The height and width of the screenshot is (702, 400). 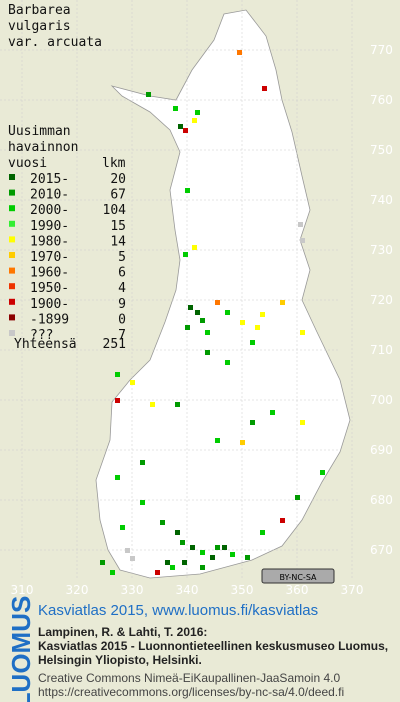 What do you see at coordinates (298, 576) in the screenshot?
I see `license-badge` at bounding box center [298, 576].